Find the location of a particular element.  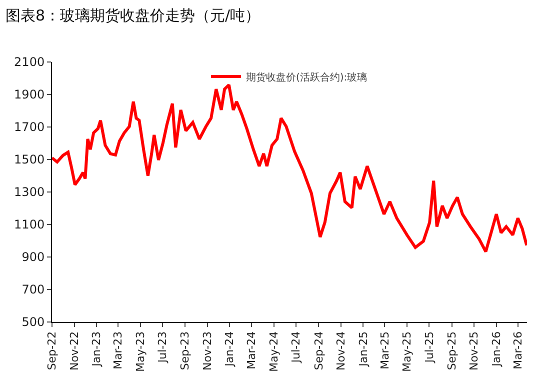

x-tick-label: Nov-23 is located at coordinates (207, 351).